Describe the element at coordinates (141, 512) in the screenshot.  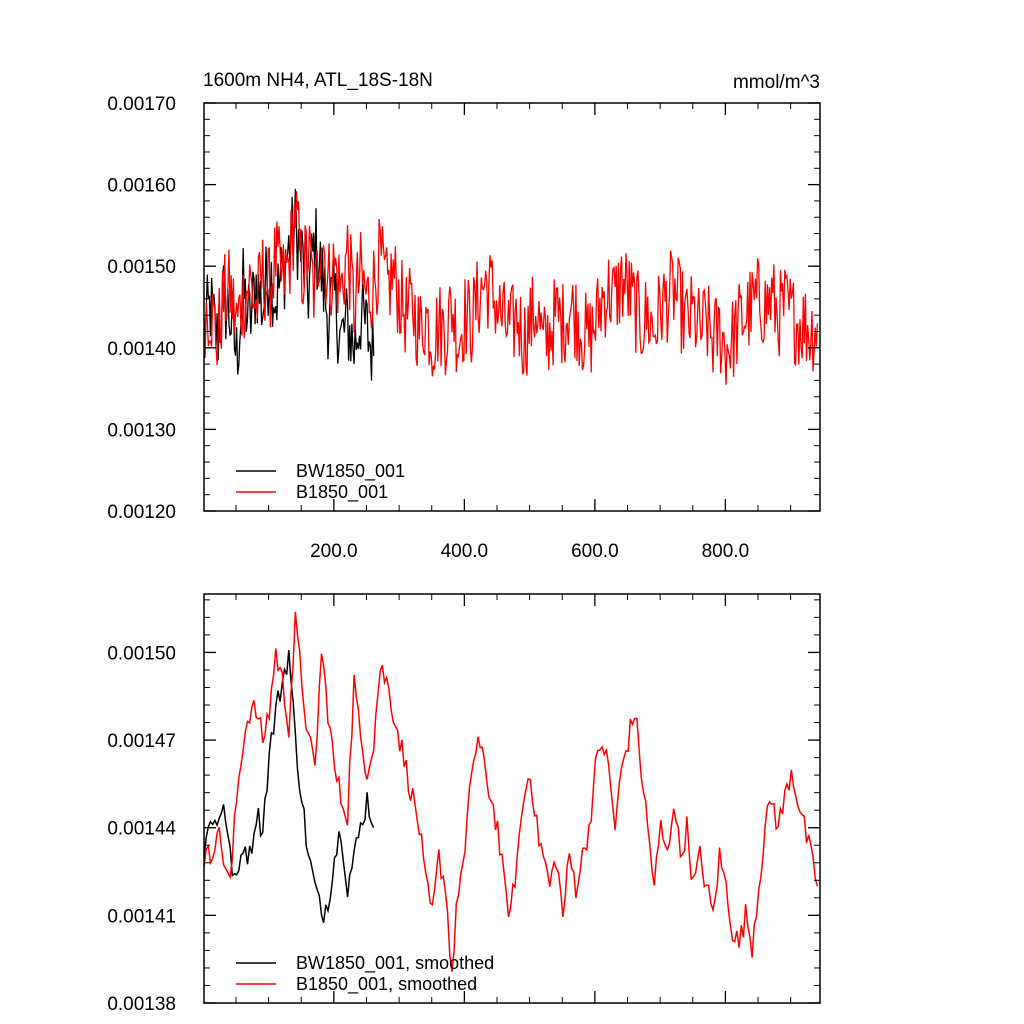
I see `y-tick-label: 0.00120` at that location.